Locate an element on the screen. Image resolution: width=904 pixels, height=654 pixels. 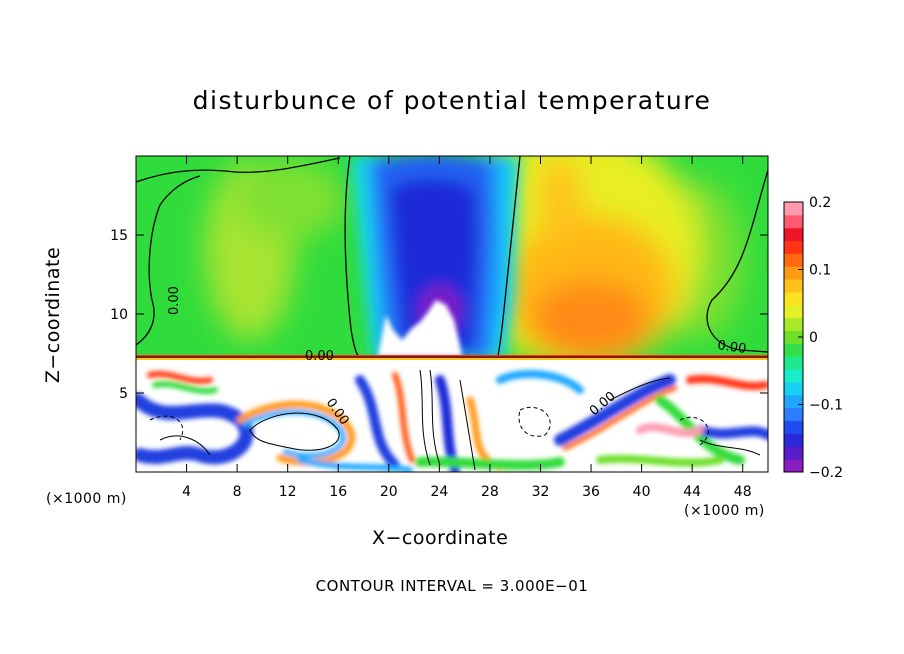
y-tick-label: 10 is located at coordinates (119, 315).